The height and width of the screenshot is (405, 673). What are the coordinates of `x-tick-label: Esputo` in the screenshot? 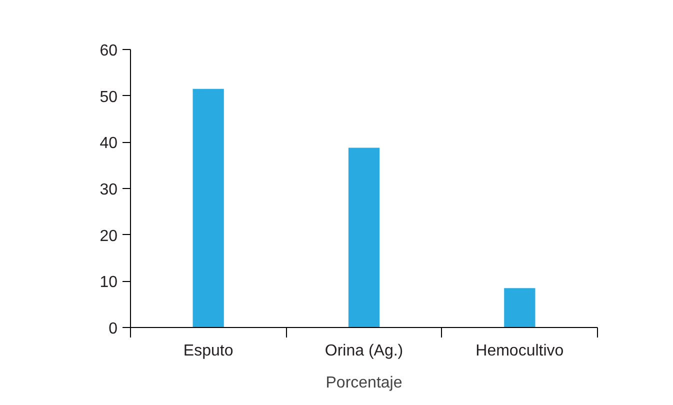 It's located at (208, 351).